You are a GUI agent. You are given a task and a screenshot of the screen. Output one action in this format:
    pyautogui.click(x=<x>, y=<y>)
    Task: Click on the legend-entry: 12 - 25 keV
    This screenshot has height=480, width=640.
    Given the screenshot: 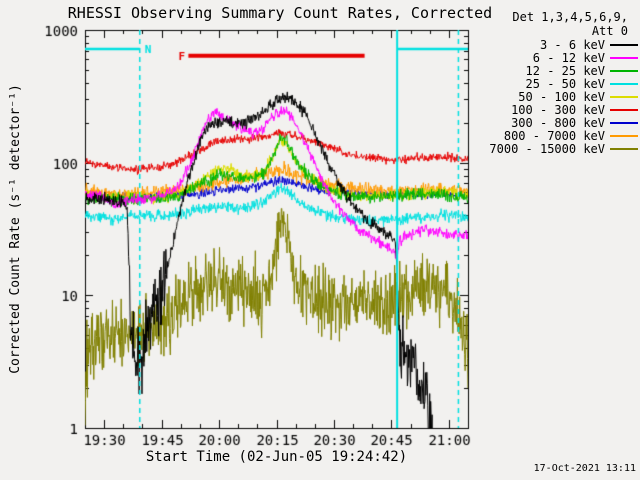 What is the action you would take?
    pyautogui.click(x=563, y=70)
    